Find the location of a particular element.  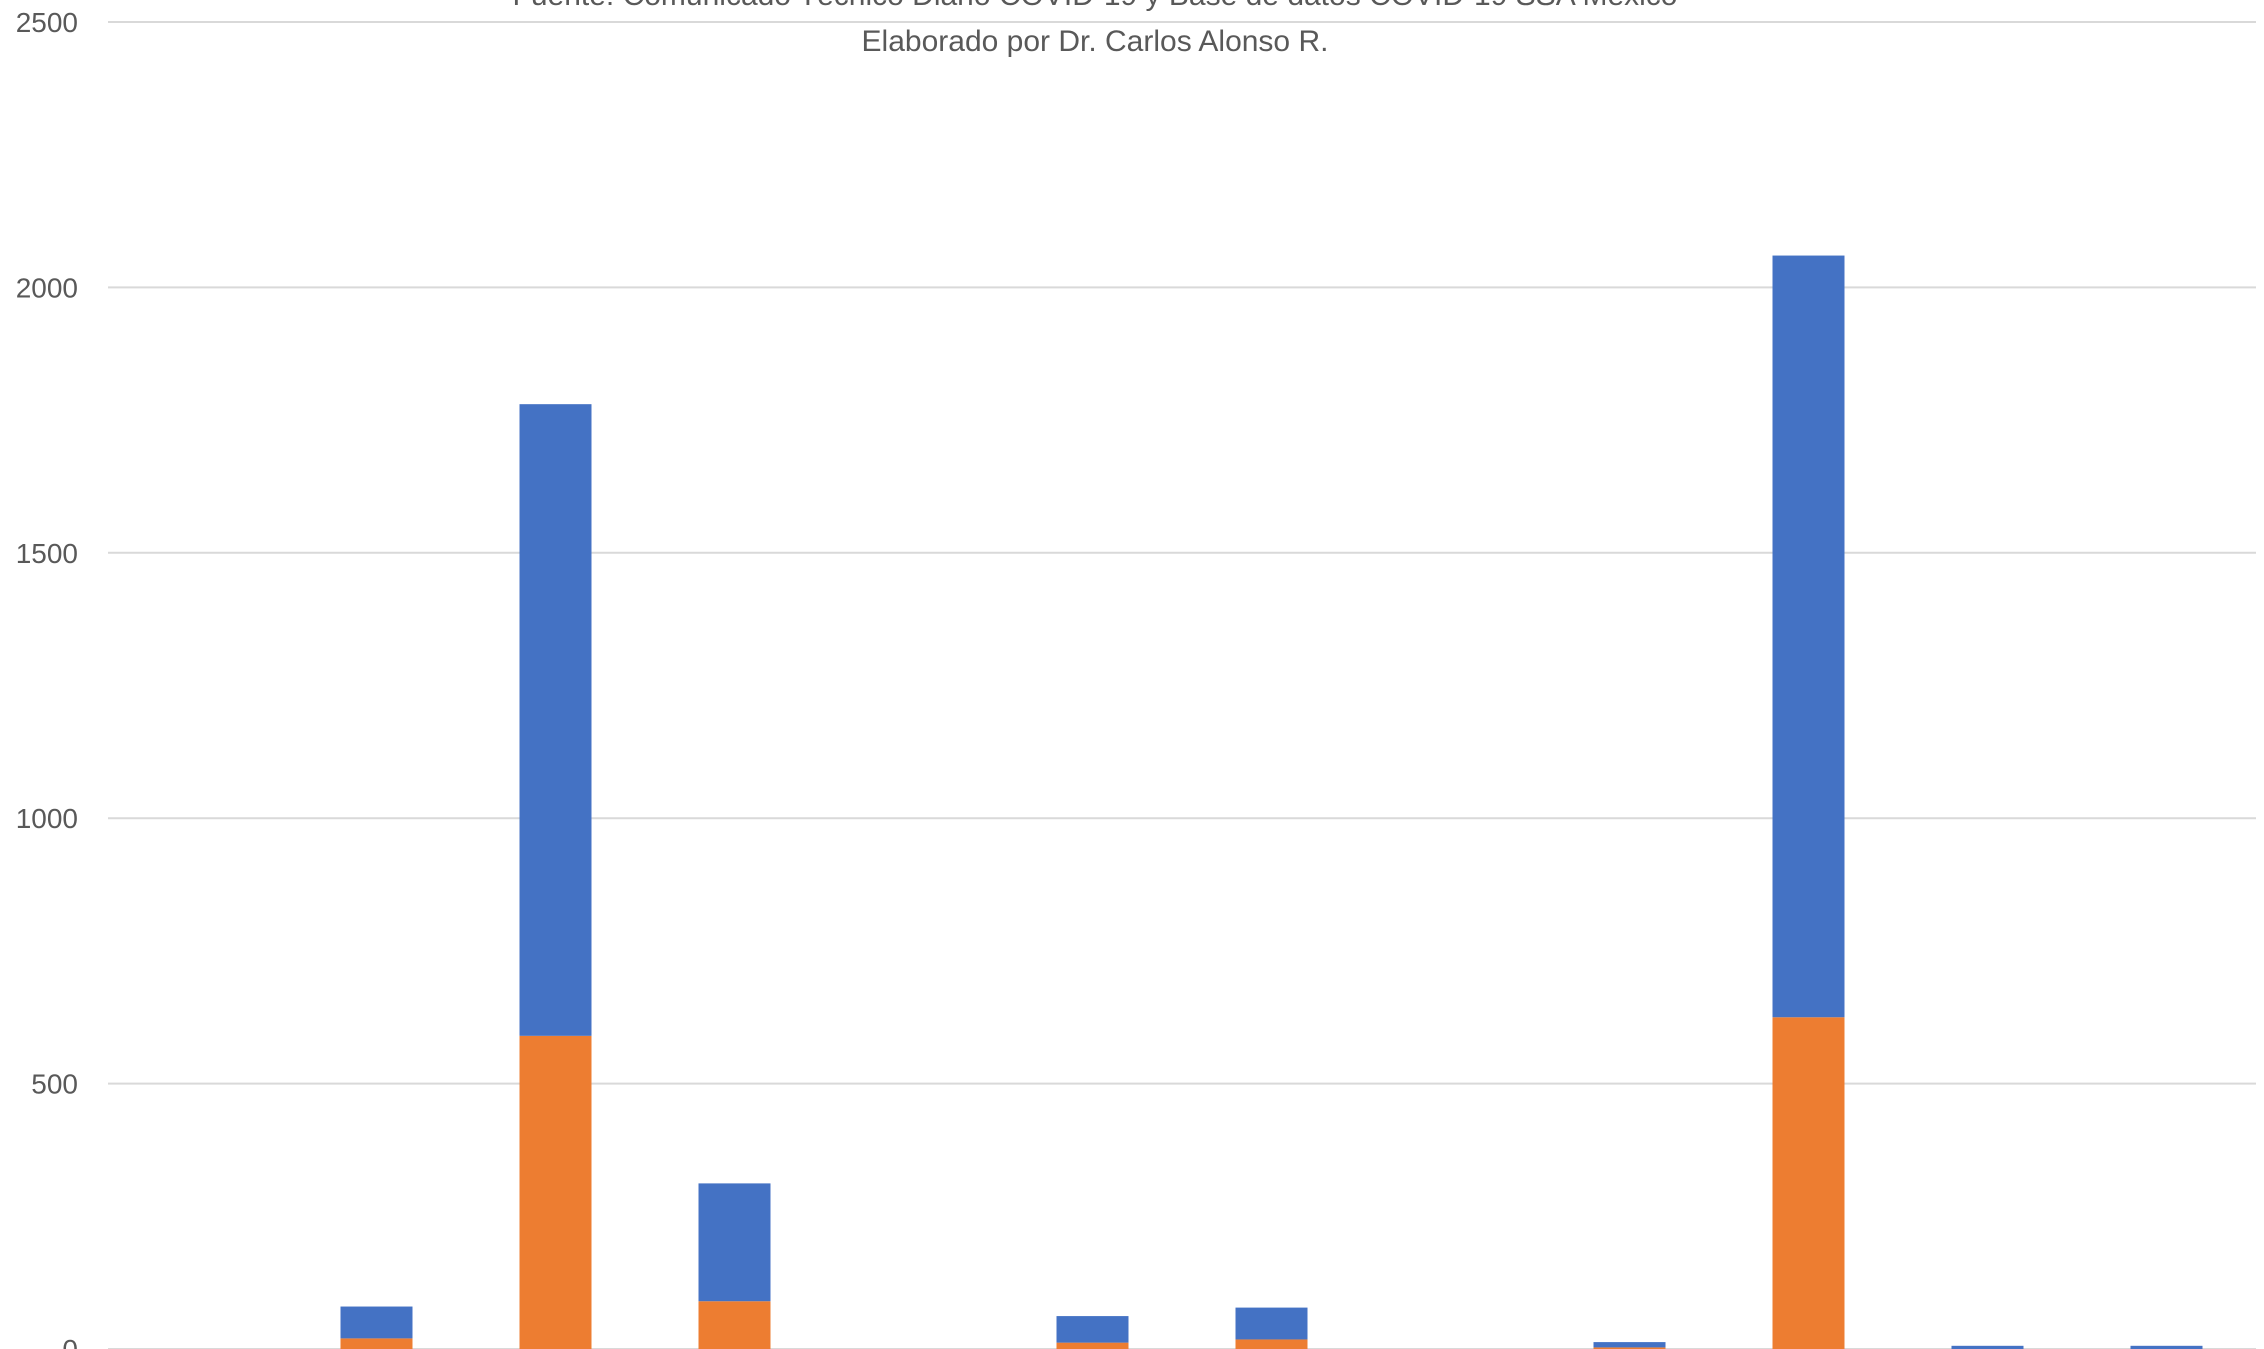

y-axis-ticks: 0 500 1000 1500 2000 2500 is located at coordinates (47, 678).